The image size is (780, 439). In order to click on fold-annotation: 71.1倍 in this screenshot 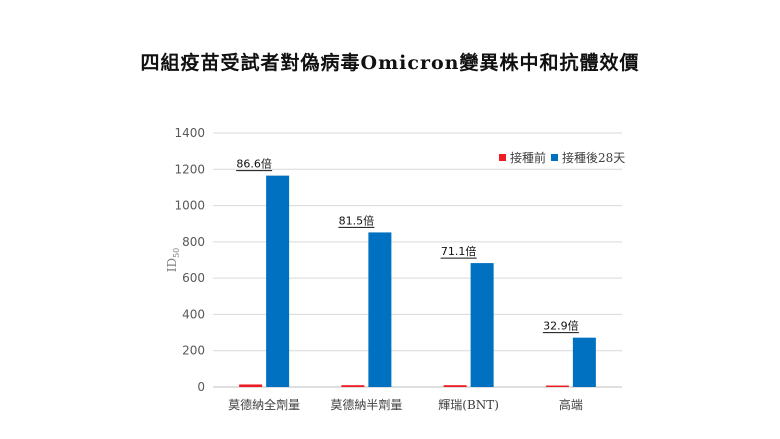, I will do `click(459, 251)`.